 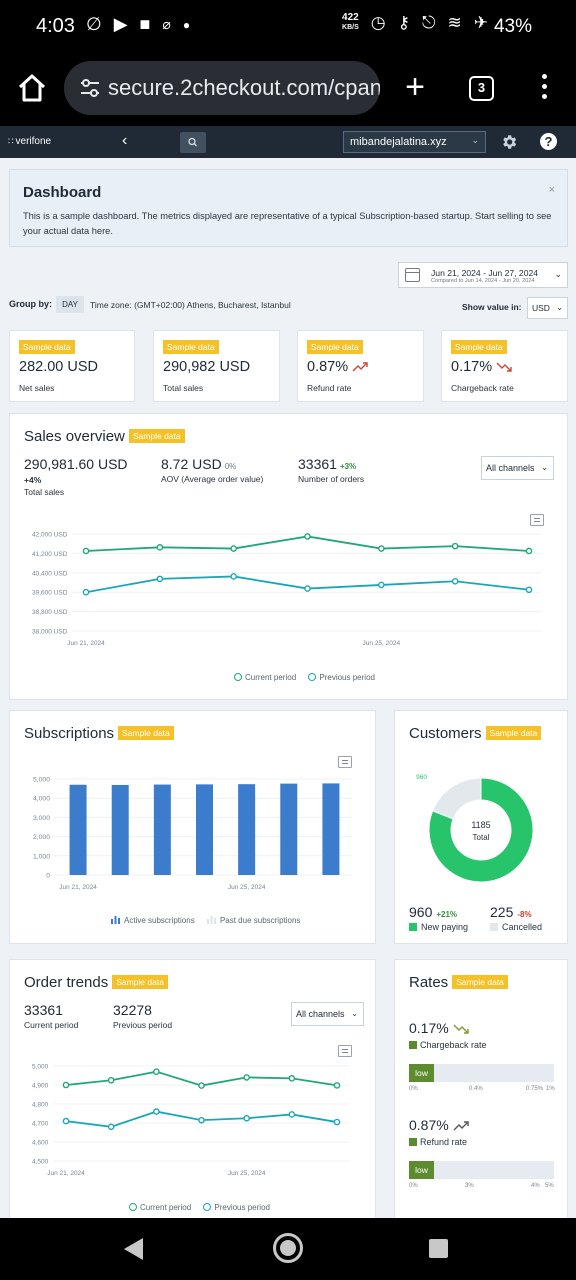 I want to click on channels-value: All channels, so click(x=320, y=1014).